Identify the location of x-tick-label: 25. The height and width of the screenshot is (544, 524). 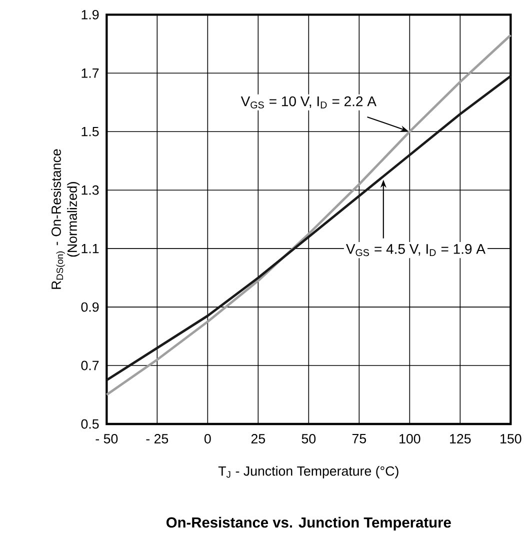
(258, 439).